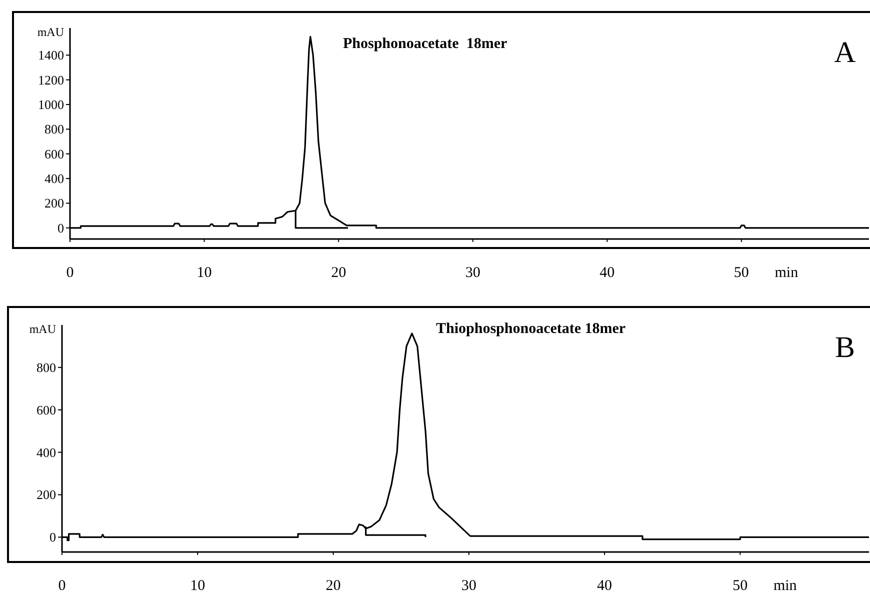 Image resolution: width=870 pixels, height=595 pixels. I want to click on annotation: Thiophosphonoacetate 18mer, so click(531, 329).